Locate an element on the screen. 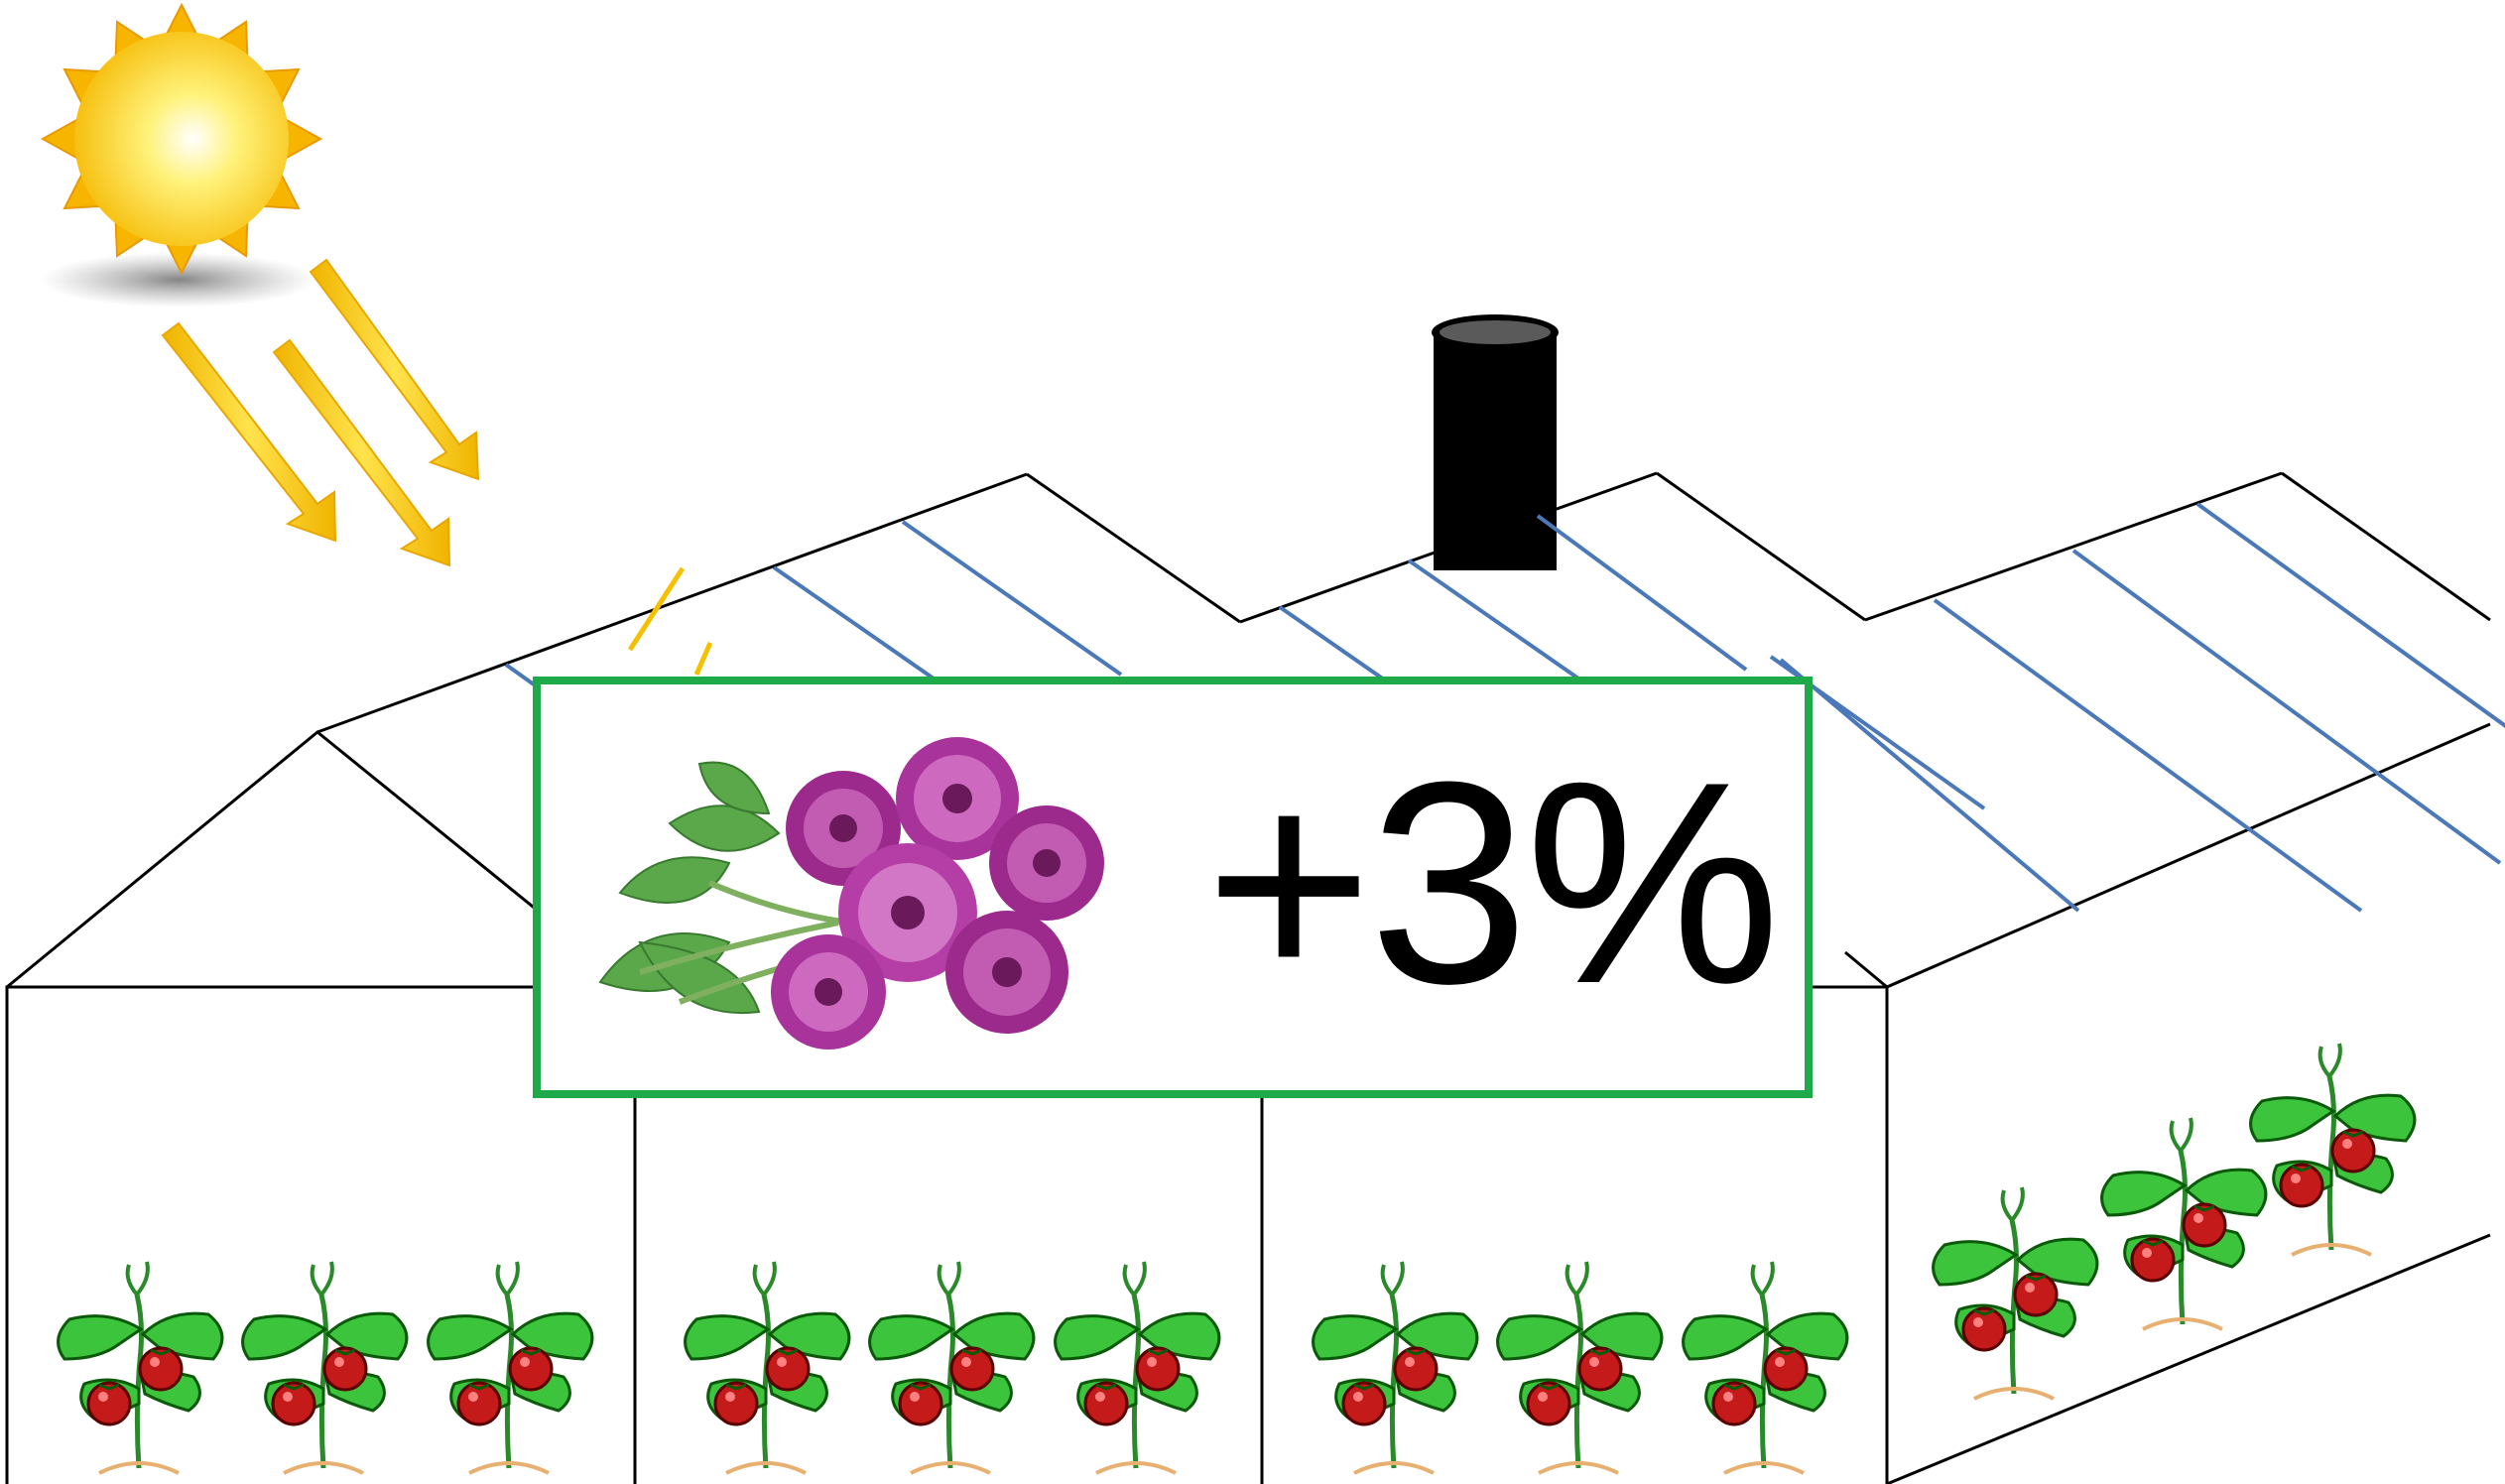 This screenshot has height=1484, width=2505. chrysanthemum-bouquet-icon is located at coordinates (851, 893).